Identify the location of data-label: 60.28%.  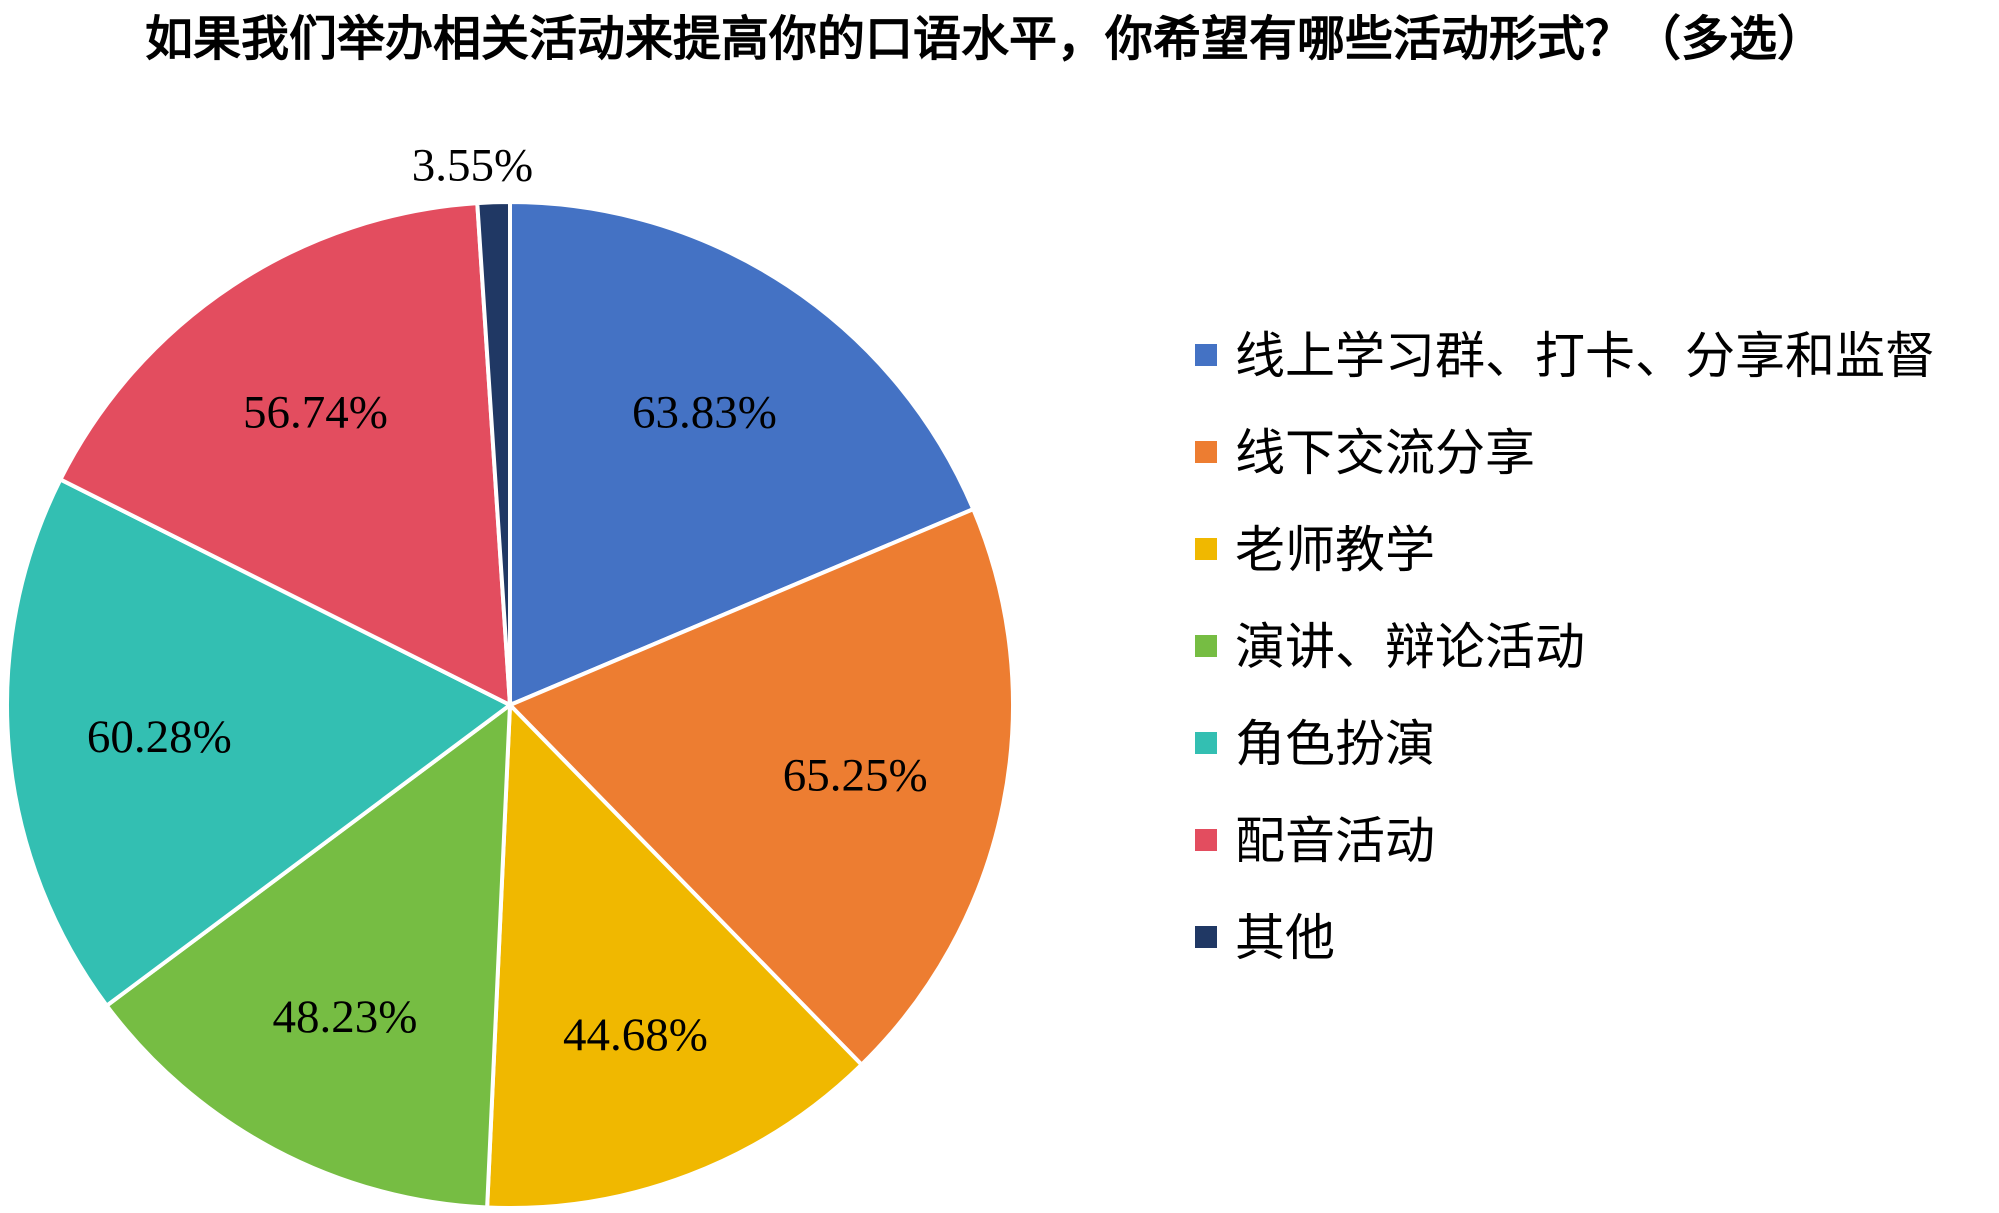
(159, 737).